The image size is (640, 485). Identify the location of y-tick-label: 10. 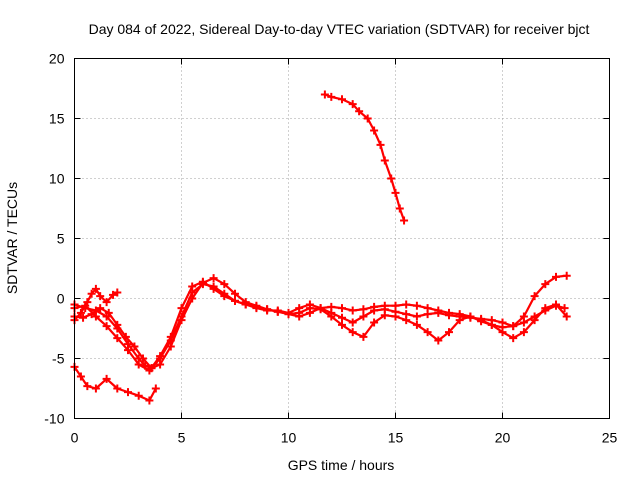
(57, 179).